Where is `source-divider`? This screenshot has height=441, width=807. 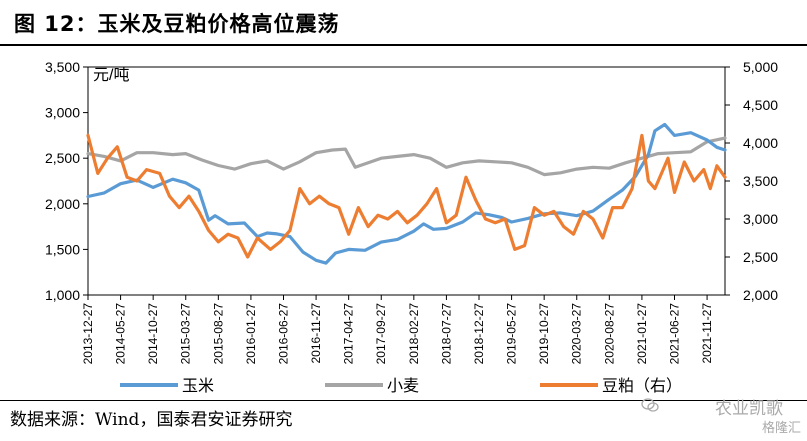 source-divider is located at coordinates (403, 400).